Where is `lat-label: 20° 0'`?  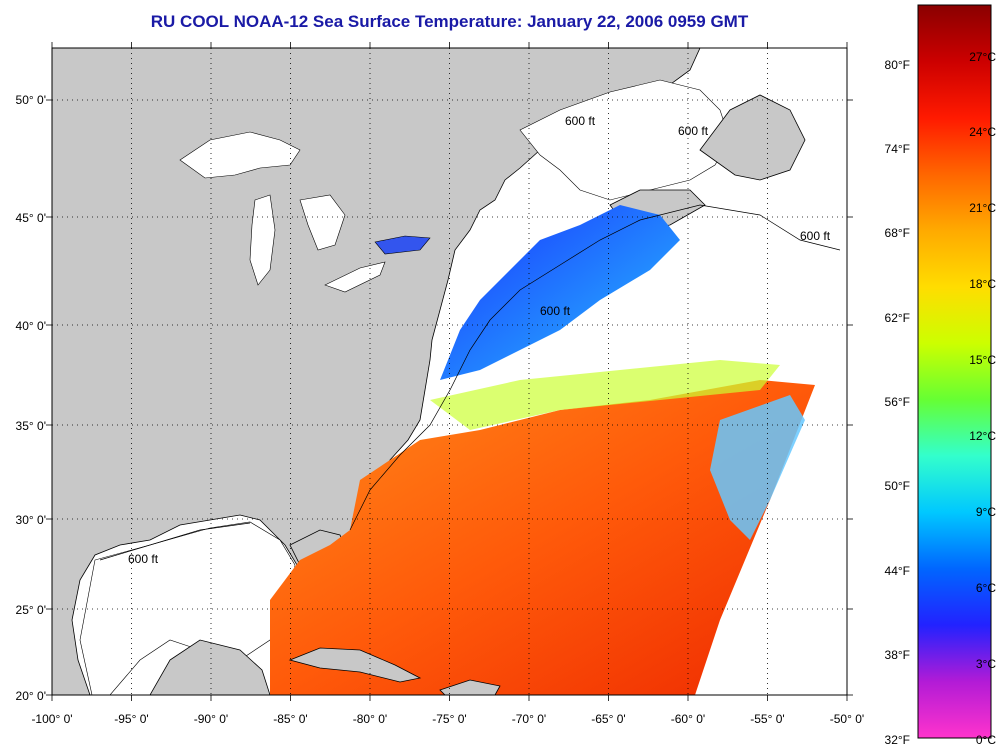
lat-label: 20° 0' is located at coordinates (31, 696).